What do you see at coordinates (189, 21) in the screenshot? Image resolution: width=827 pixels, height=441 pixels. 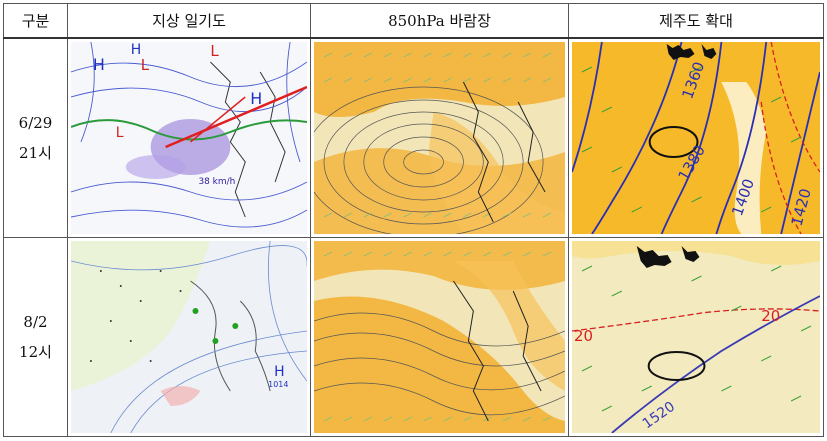 I see `header-surface-chart: 지상 일기도` at bounding box center [189, 21].